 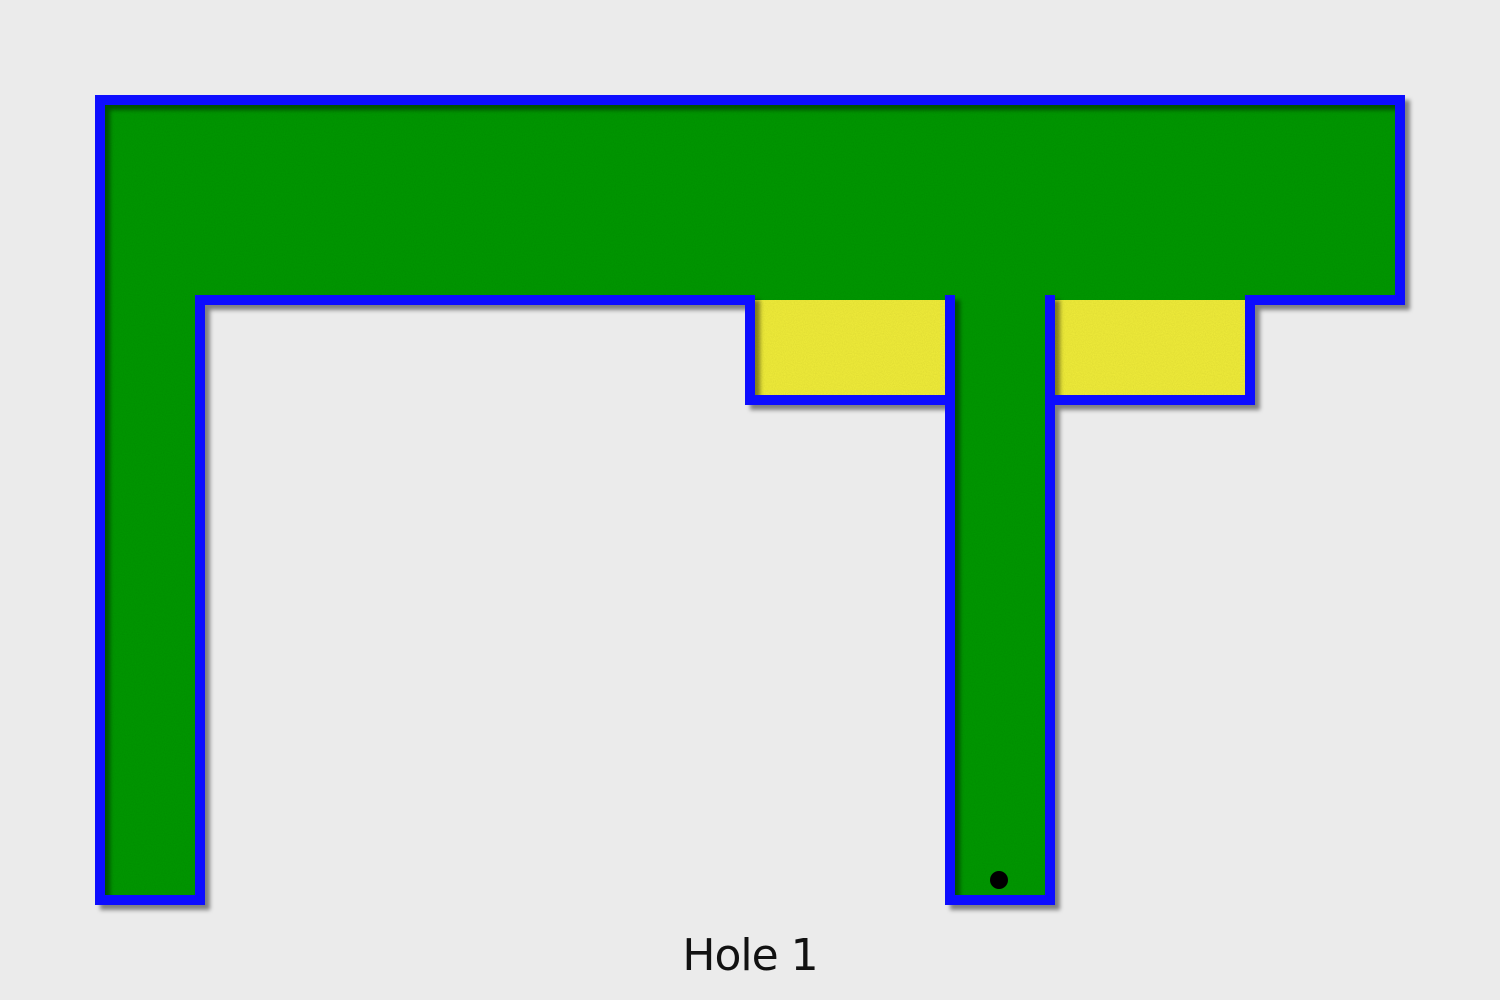 What do you see at coordinates (750, 955) in the screenshot?
I see `hole-title: Hole 1` at bounding box center [750, 955].